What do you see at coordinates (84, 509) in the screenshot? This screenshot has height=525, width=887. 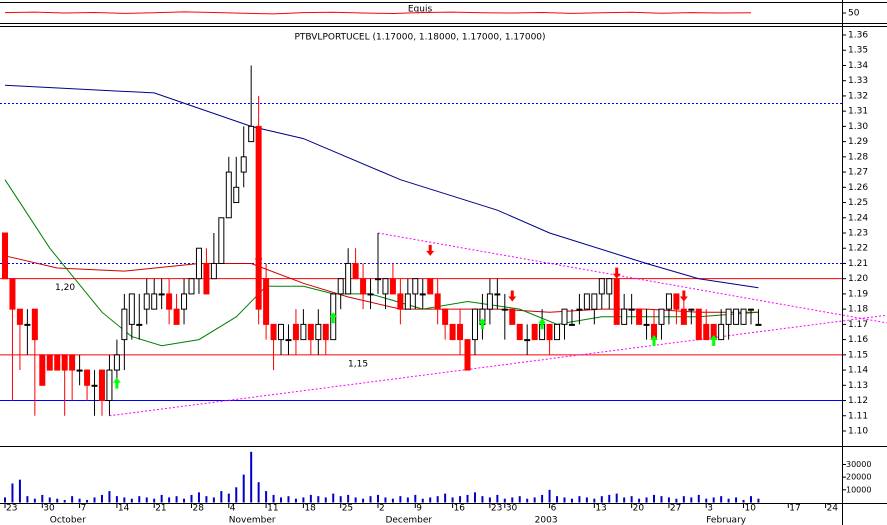 I see `x-tick-label: 7` at bounding box center [84, 509].